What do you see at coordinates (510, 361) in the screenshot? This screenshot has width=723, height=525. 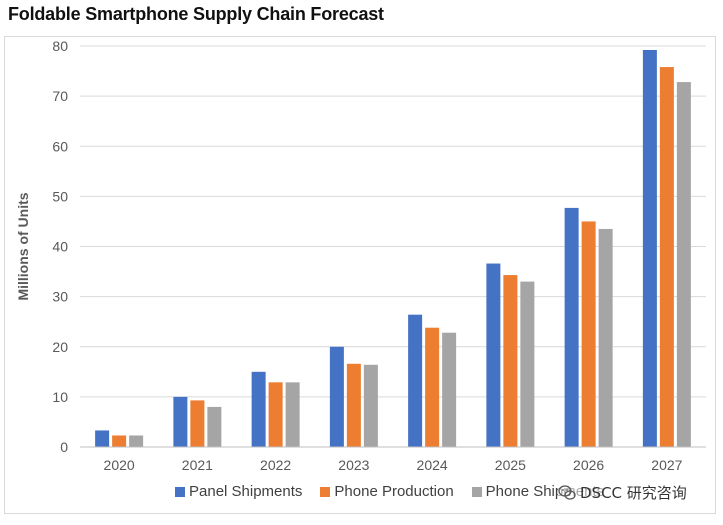 I see `bar-phone-production-2025` at bounding box center [510, 361].